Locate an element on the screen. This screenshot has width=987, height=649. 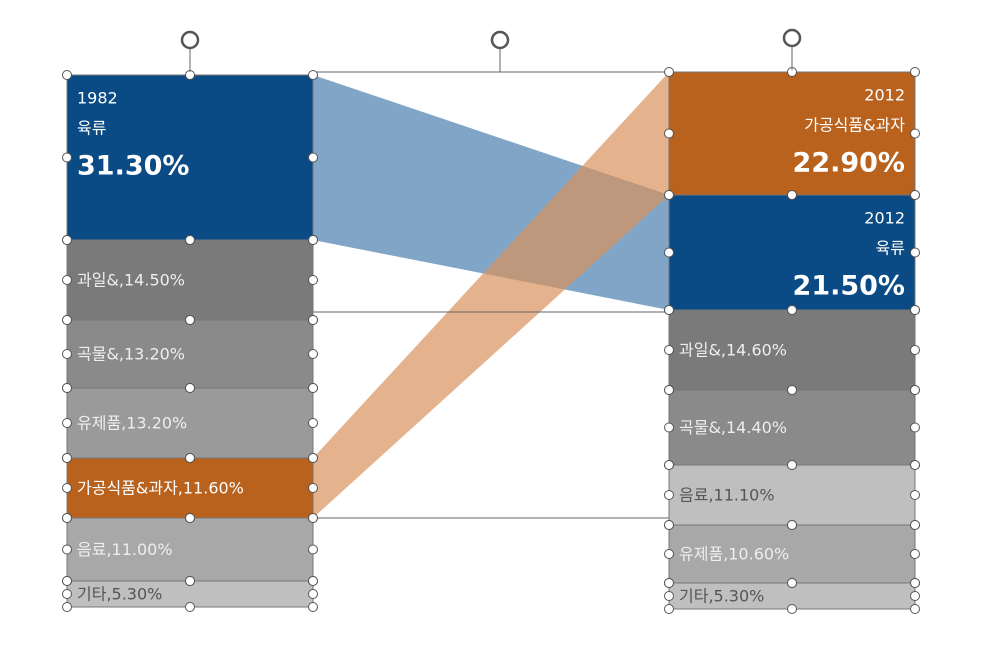
block-label: 유제품,10.60% is located at coordinates (734, 554).